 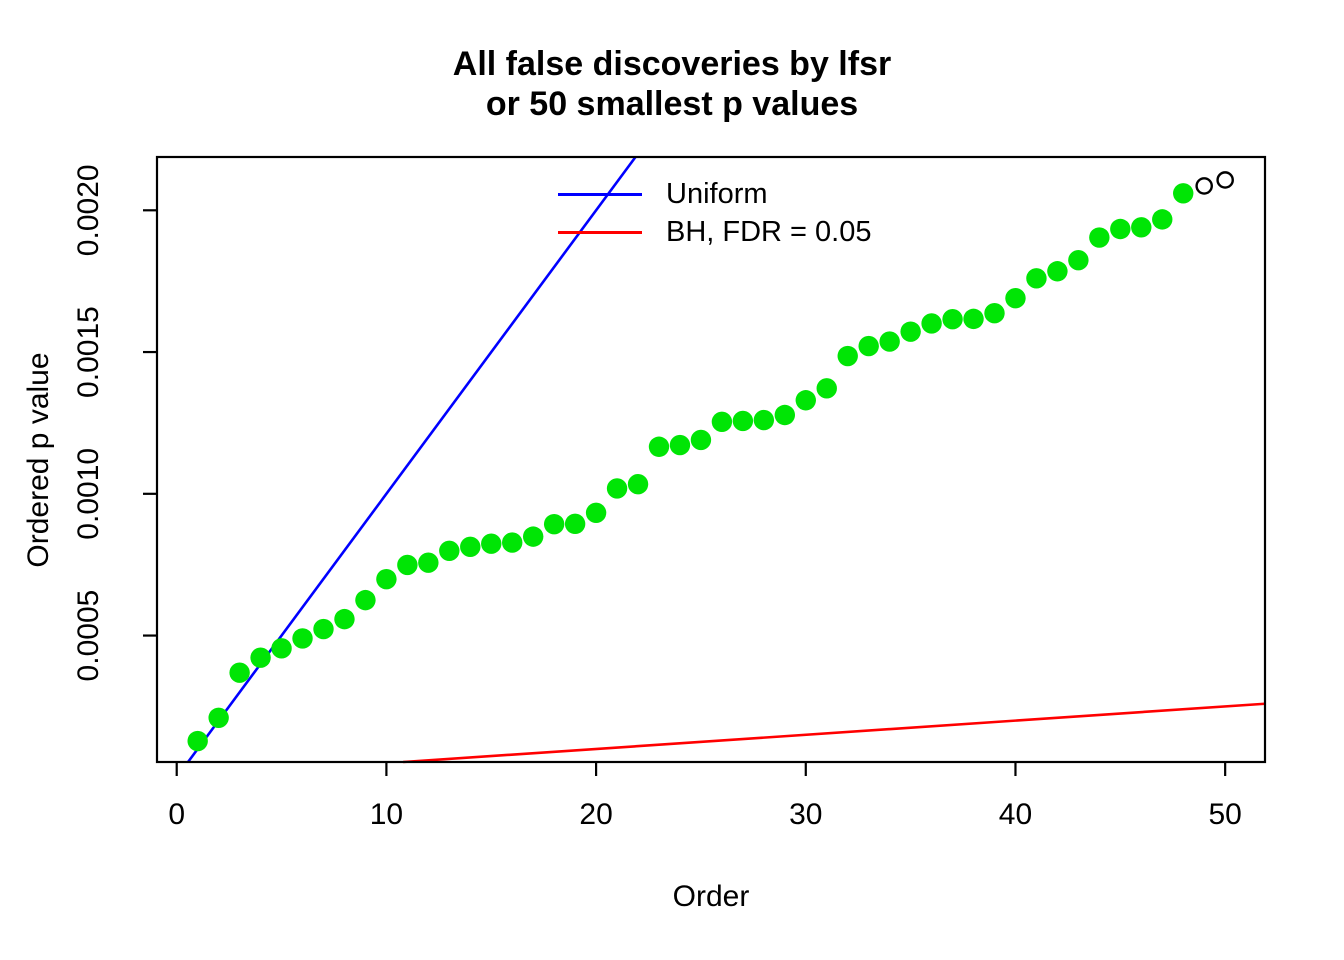 I want to click on y-tick-label: 0.0005, so click(x=88, y=636).